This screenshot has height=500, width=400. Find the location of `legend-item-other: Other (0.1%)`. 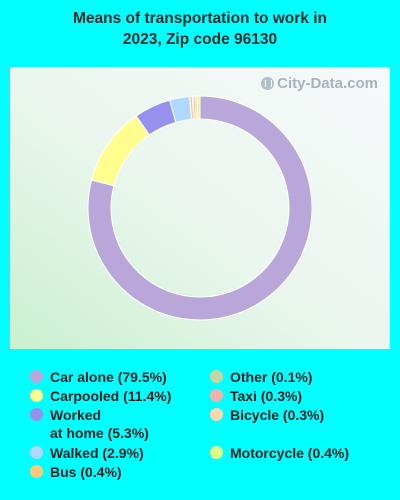

legend-item-other: Other (0.1%) is located at coordinates (261, 377).